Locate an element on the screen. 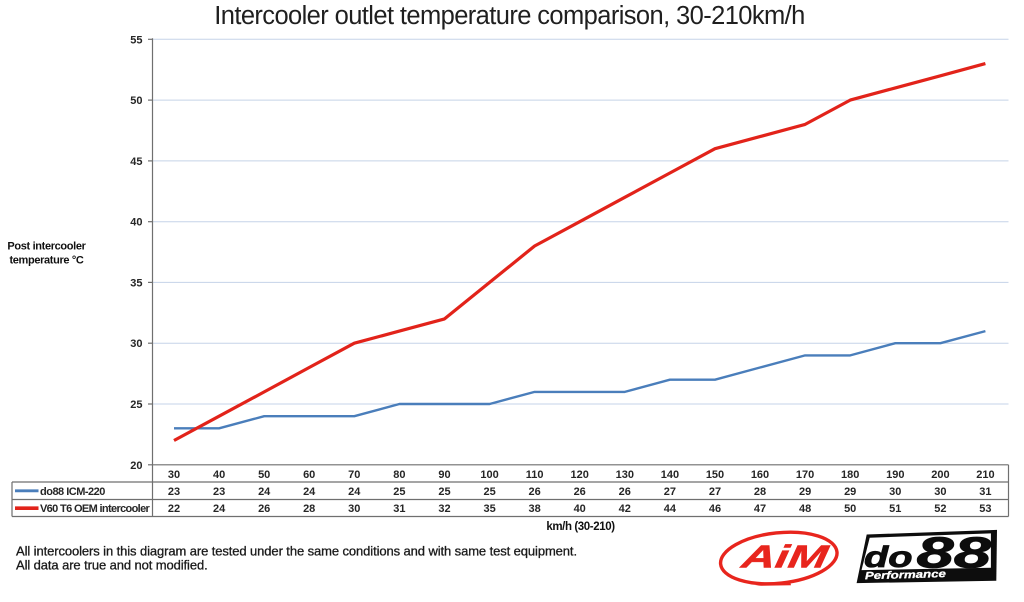 This screenshot has width=1024, height=602. svg-text: 130 is located at coordinates (625, 475).